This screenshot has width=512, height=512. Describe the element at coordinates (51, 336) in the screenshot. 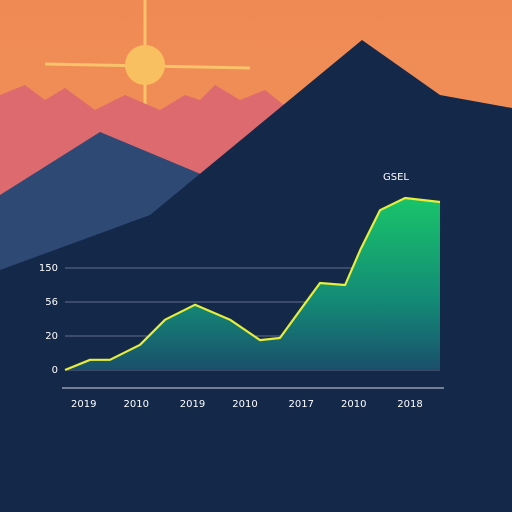

I see `y-tick-label: 20` at that location.